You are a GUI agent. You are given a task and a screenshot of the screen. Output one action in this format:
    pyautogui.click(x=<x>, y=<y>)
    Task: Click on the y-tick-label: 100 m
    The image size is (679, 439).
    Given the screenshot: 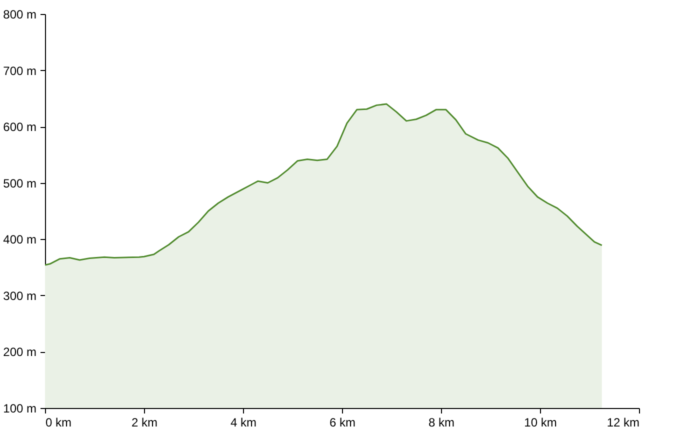 What is the action you would take?
    pyautogui.click(x=19, y=409)
    